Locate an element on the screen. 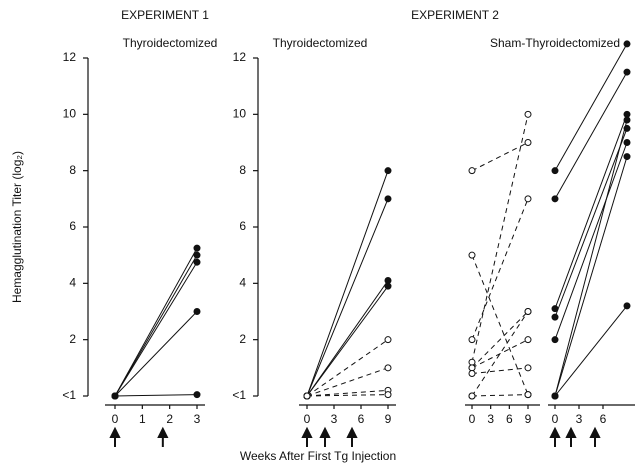 The image size is (635, 468). y-axis-label: Hemagglutination Titer (log₂) is located at coordinates (17, 227).